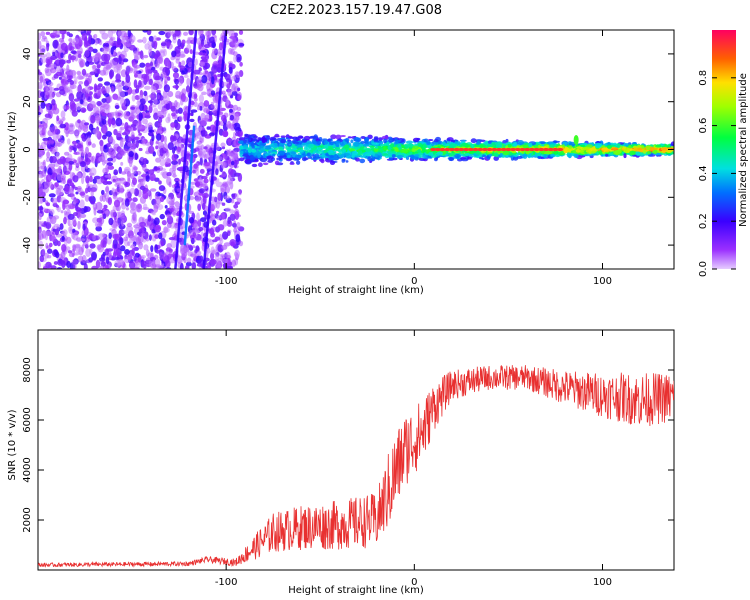 This screenshot has width=750, height=600. I want to click on spectrogram-xtick-label: 100, so click(602, 281).